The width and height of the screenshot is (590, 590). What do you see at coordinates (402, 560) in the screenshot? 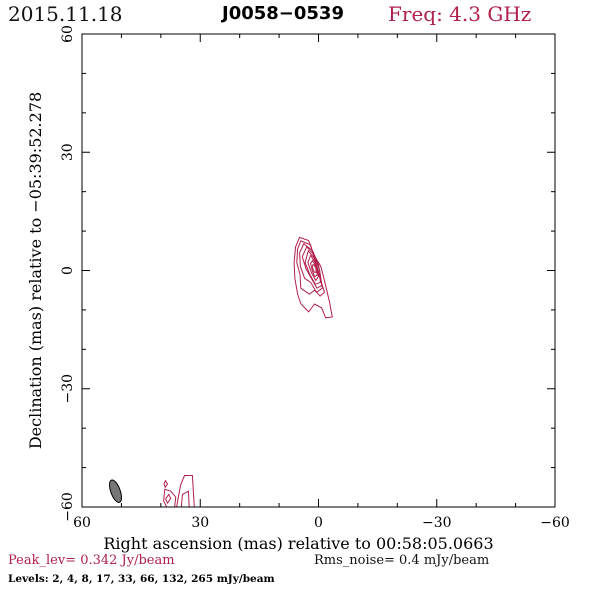
I see `rms-noise: Rms_noise= 0.4 mJy/beam` at bounding box center [402, 560].